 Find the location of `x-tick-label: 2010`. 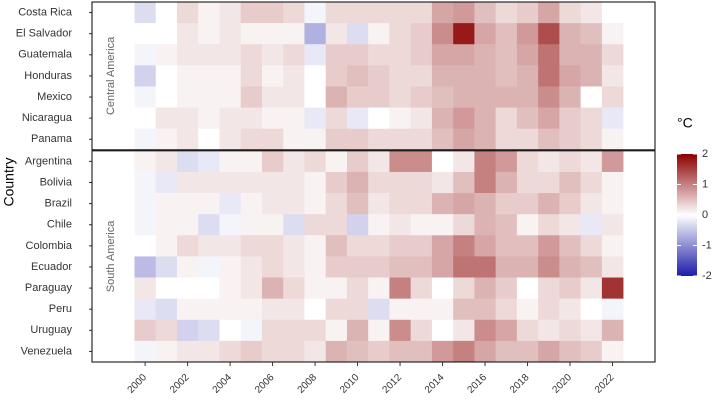

x-tick-label: 2010 is located at coordinates (350, 384).